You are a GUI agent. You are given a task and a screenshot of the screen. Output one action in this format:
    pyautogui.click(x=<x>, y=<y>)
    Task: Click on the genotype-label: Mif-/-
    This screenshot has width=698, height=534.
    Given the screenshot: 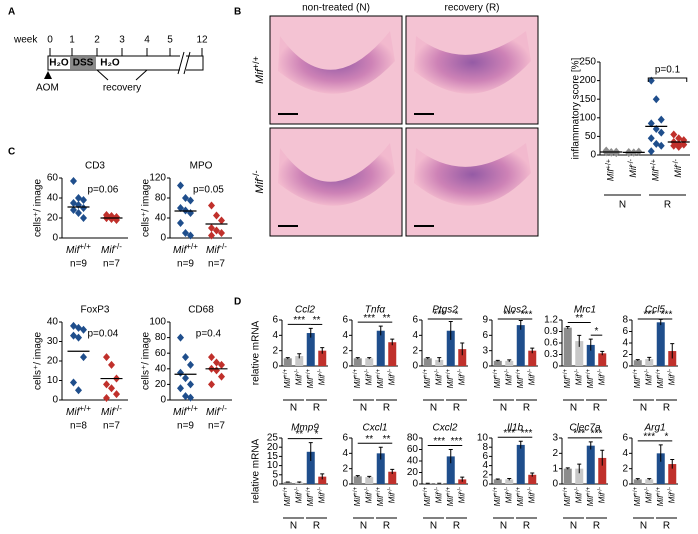 What is the action you would take?
    pyautogui.click(x=322, y=495)
    